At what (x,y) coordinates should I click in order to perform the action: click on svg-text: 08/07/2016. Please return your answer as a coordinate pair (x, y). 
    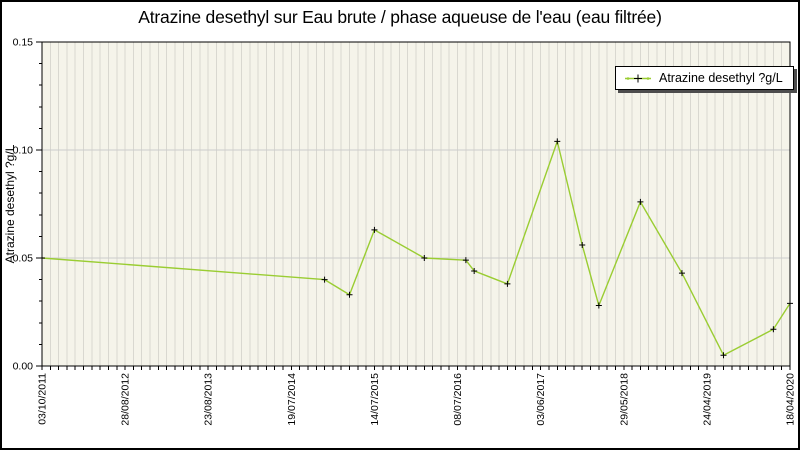
    Looking at the image, I should click on (458, 399).